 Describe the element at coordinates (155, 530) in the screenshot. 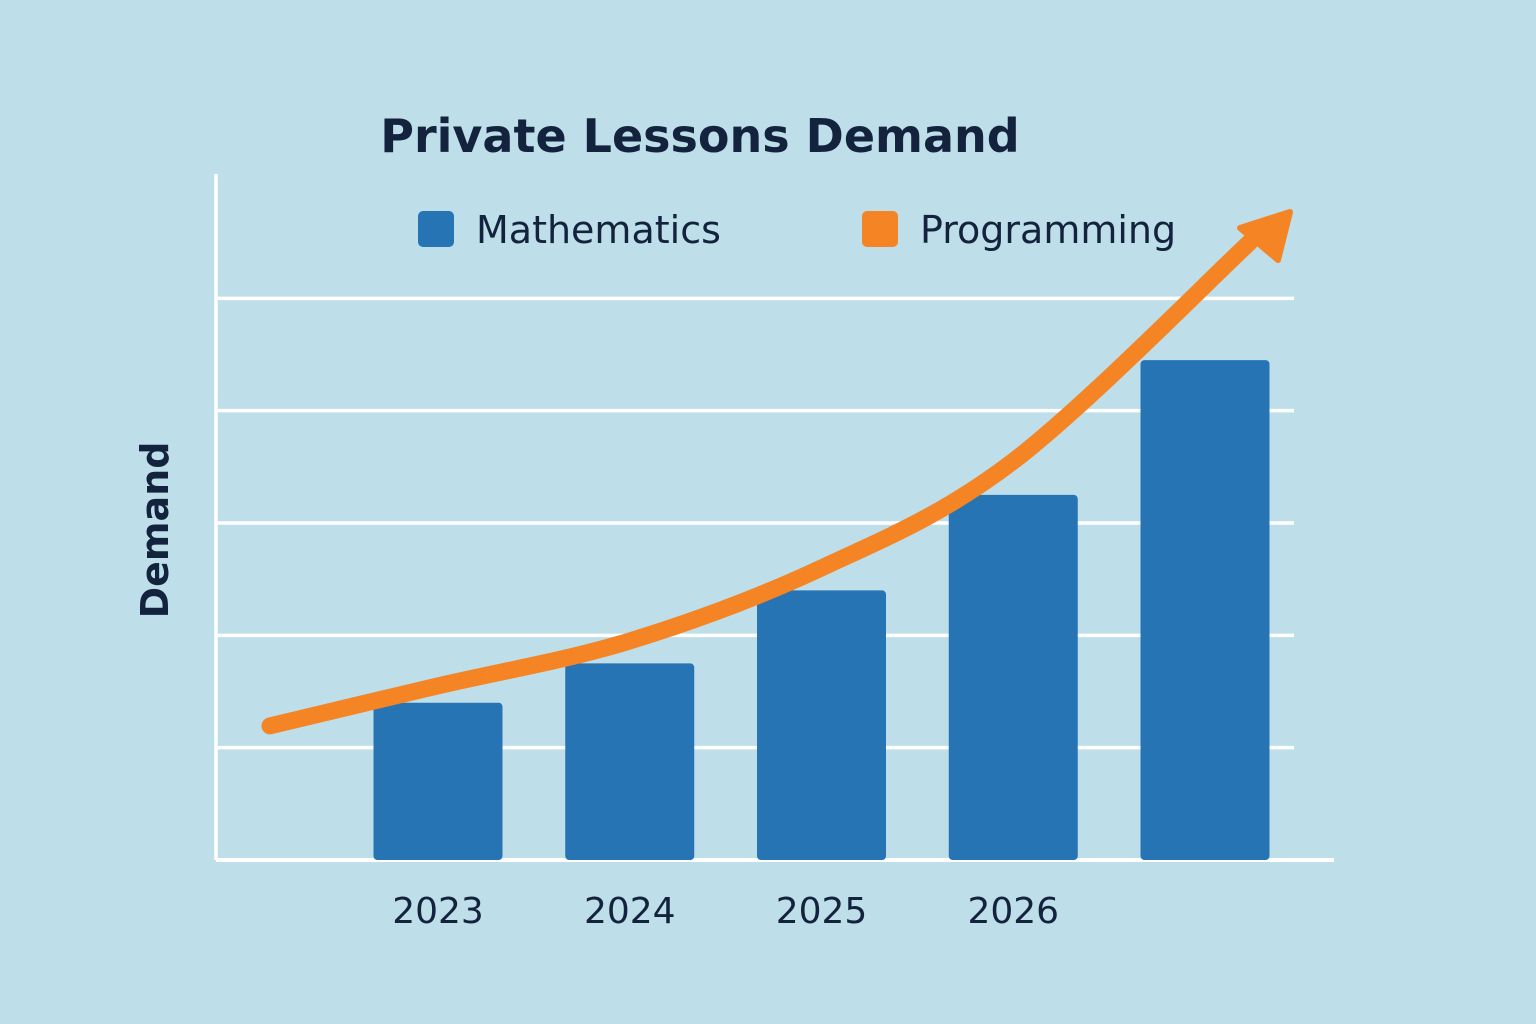

I see `y-axis-label: Demand` at that location.